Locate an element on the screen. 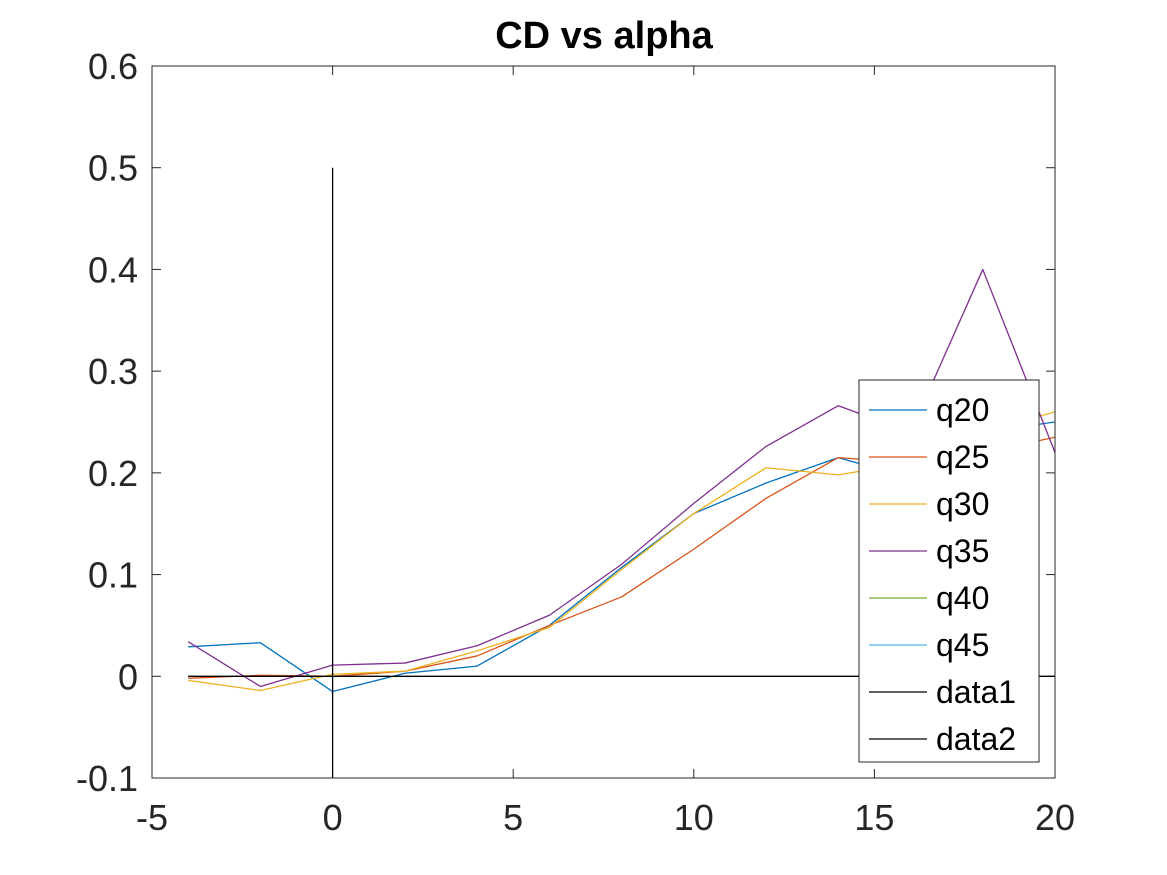 This screenshot has width=1167, height=875. legend-label-q25: q25 is located at coordinates (962, 457).